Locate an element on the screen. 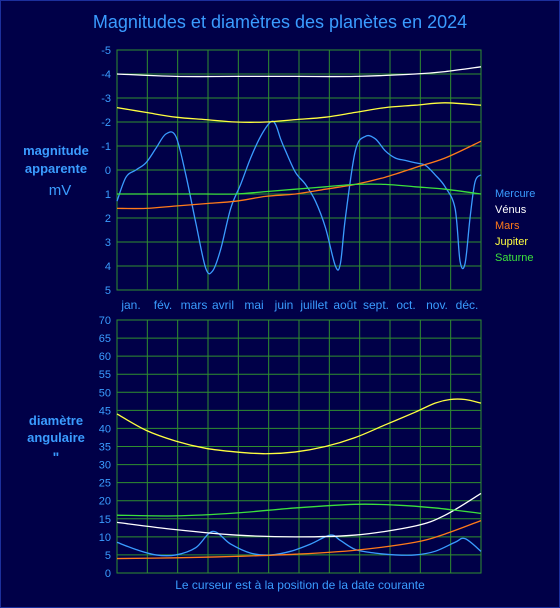  diameter-y-tick-label: 15 is located at coordinates (105, 520).